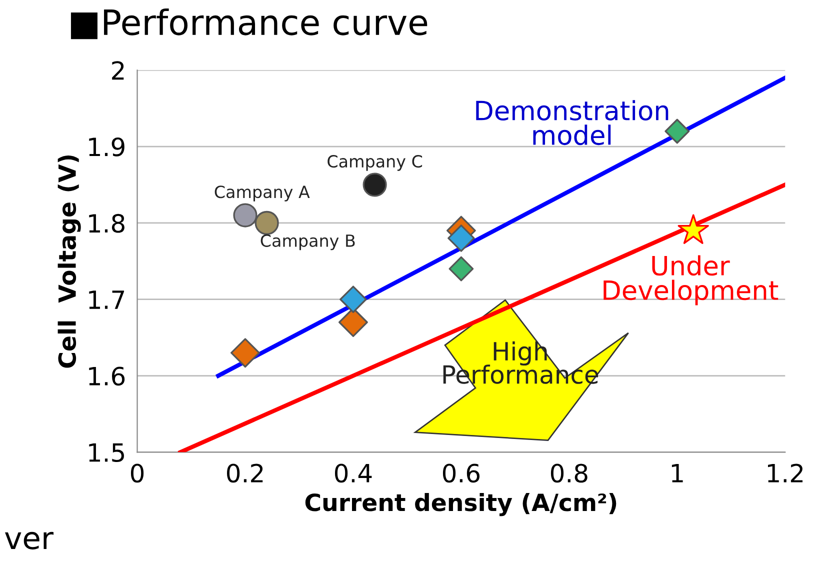 Image resolution: width=817 pixels, height=561 pixels. What do you see at coordinates (106, 223) in the screenshot?
I see `y-tick-label: 1.8` at bounding box center [106, 223].